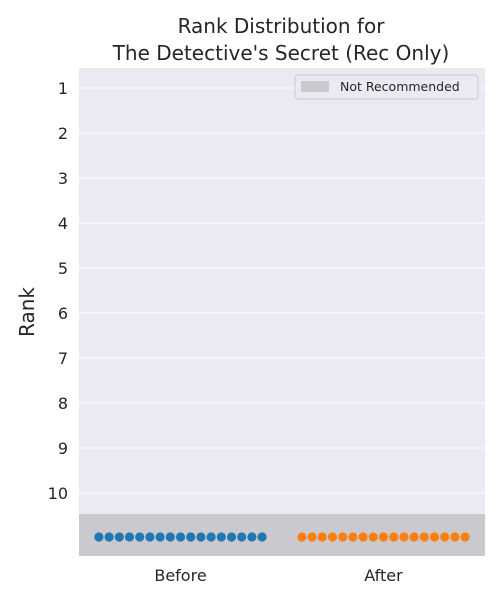  I want to click on y-tick-1: 1, so click(63, 88).